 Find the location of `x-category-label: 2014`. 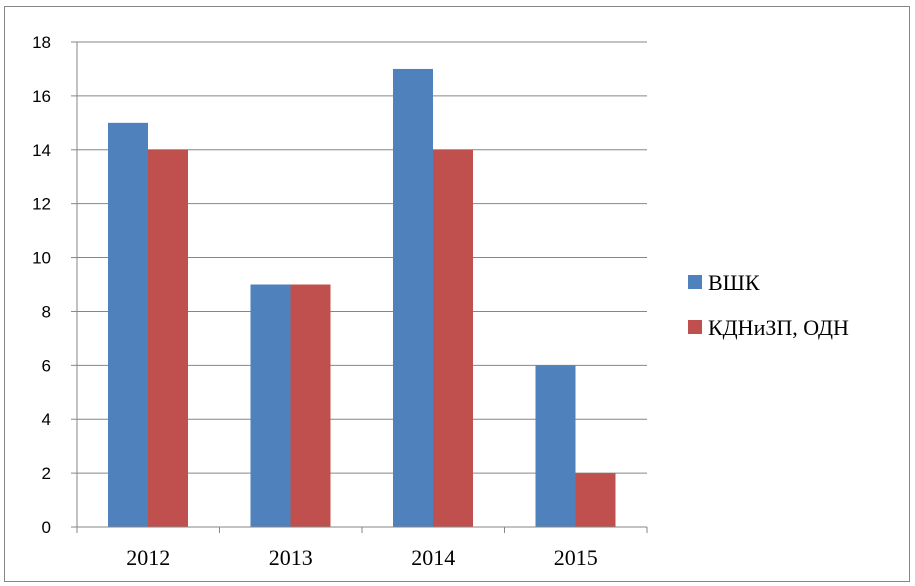

x-category-label: 2014 is located at coordinates (433, 557).